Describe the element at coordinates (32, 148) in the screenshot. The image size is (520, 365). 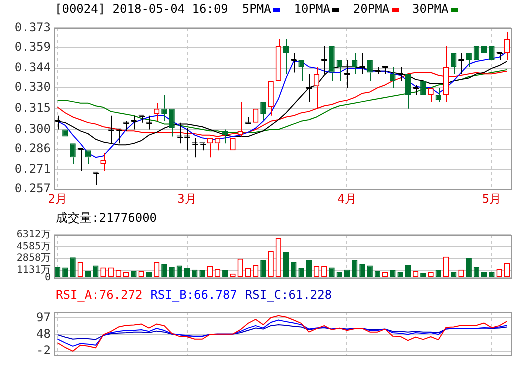
I see `y-tick-label: 0.286` at that location.